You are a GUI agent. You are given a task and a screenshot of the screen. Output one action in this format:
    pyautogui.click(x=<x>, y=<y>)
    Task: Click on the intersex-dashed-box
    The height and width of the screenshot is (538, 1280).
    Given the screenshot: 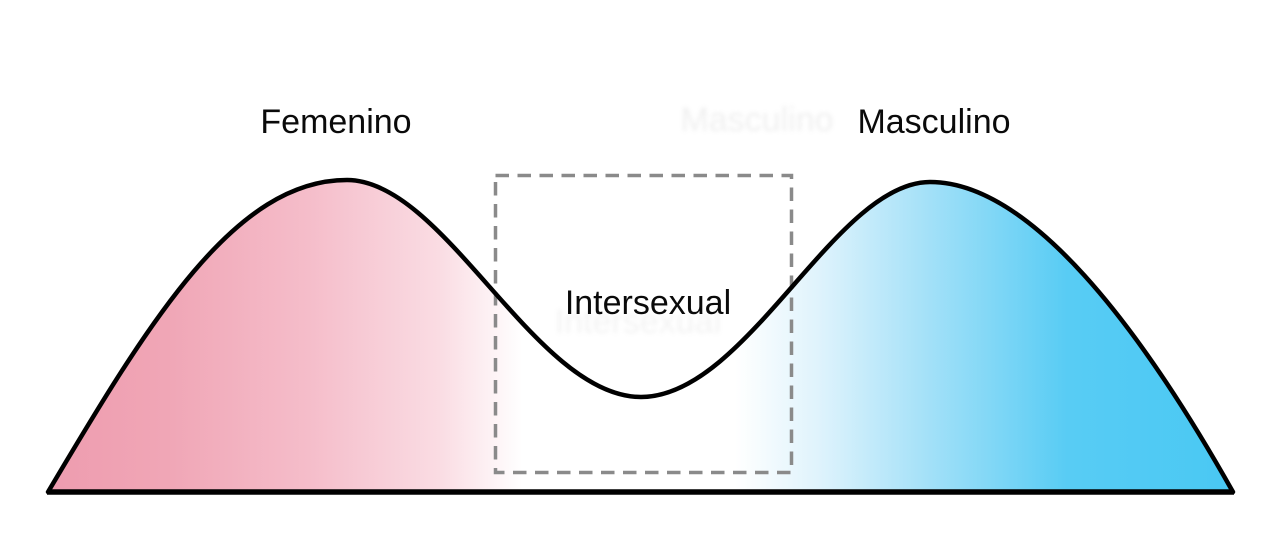 What is the action you would take?
    pyautogui.click(x=643, y=324)
    